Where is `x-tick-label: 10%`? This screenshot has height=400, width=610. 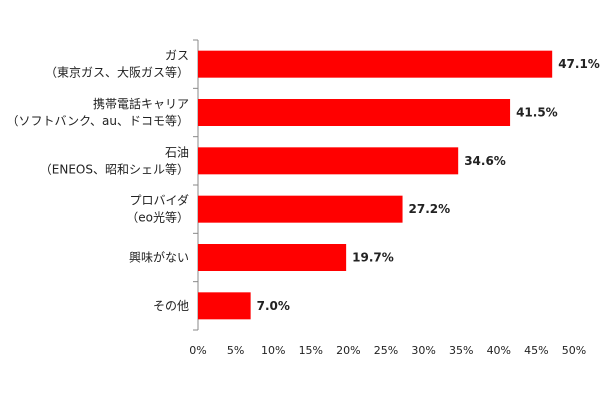
x-tick-label: 10% is located at coordinates (273, 350).